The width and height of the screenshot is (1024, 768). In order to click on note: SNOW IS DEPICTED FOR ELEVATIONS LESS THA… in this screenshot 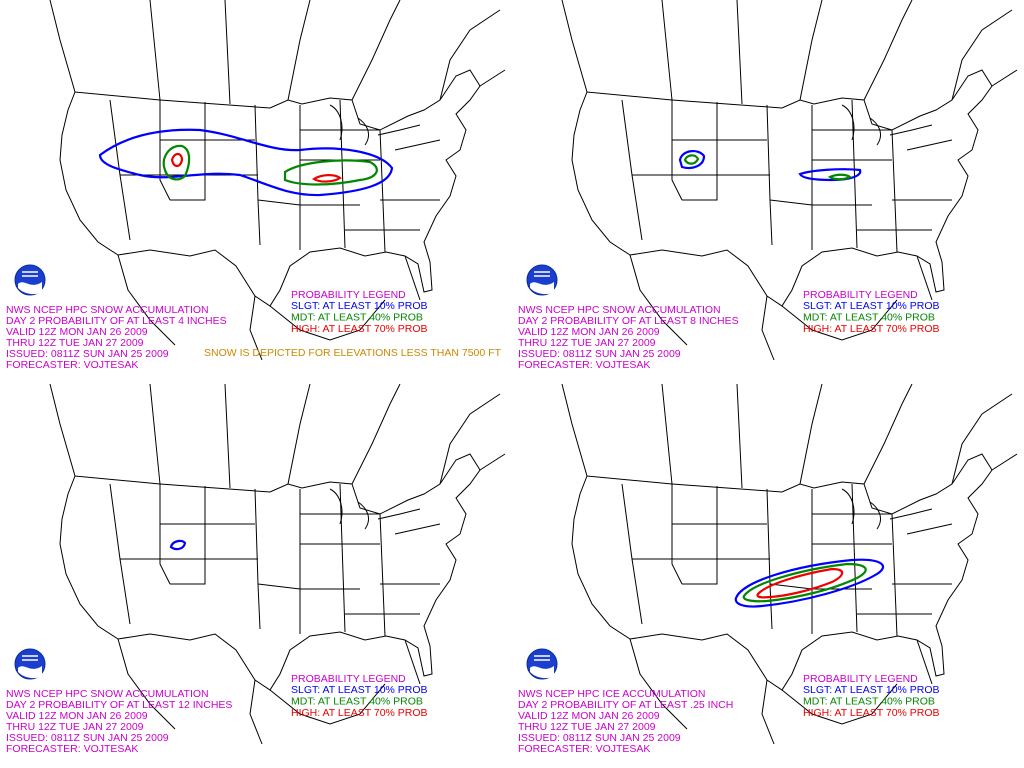, I will do `click(353, 353)`.